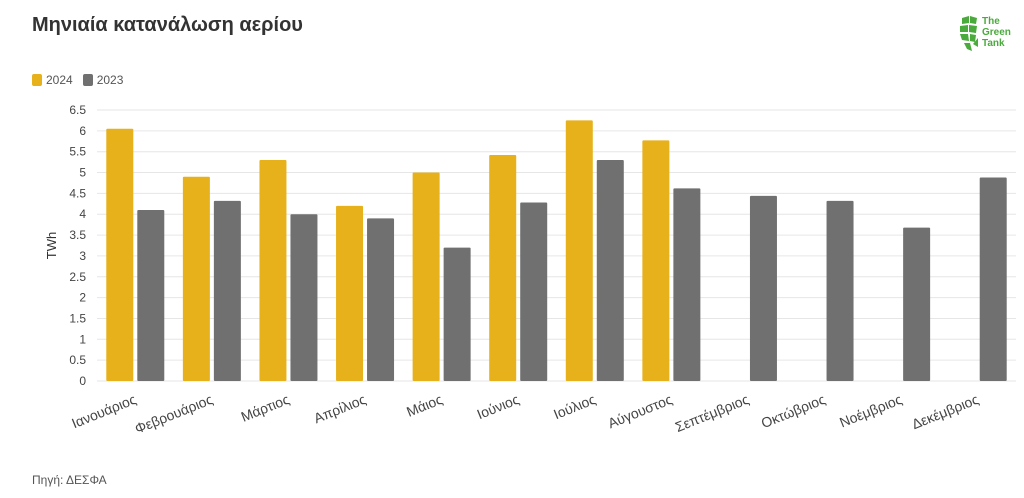 This screenshot has width=1024, height=498. What do you see at coordinates (69, 480) in the screenshot?
I see `source-note: Πηγή: ΔΕΣΦΑ` at bounding box center [69, 480].